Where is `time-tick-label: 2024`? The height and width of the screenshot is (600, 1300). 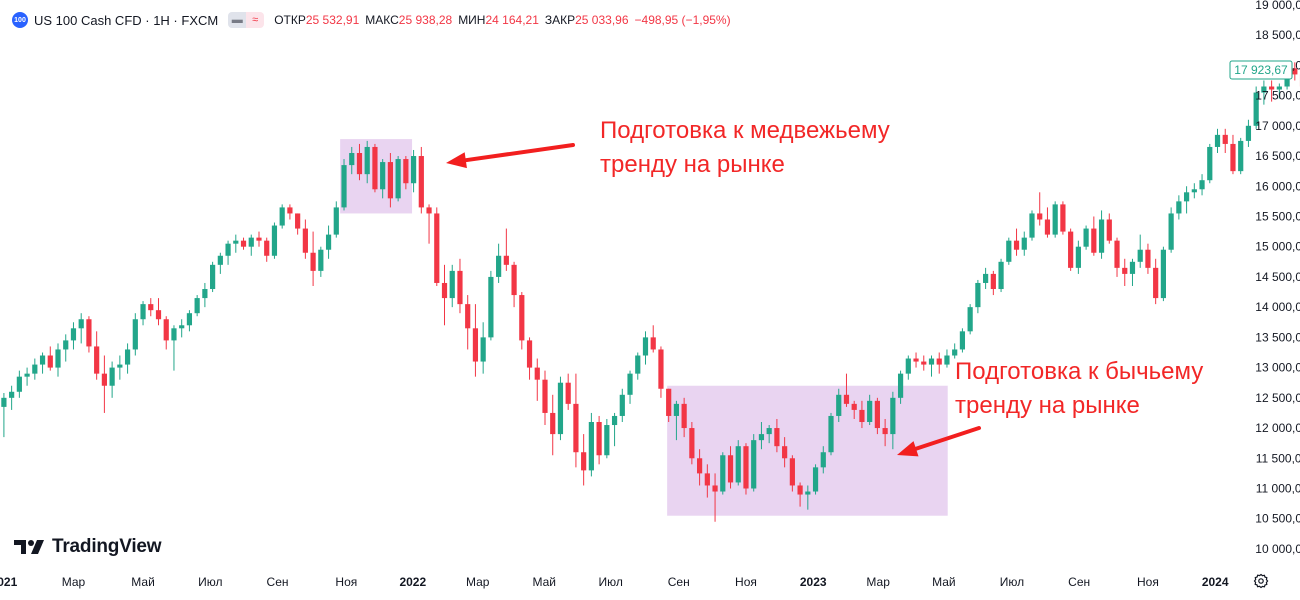
time-tick-label: 2024 is located at coordinates (1215, 582).